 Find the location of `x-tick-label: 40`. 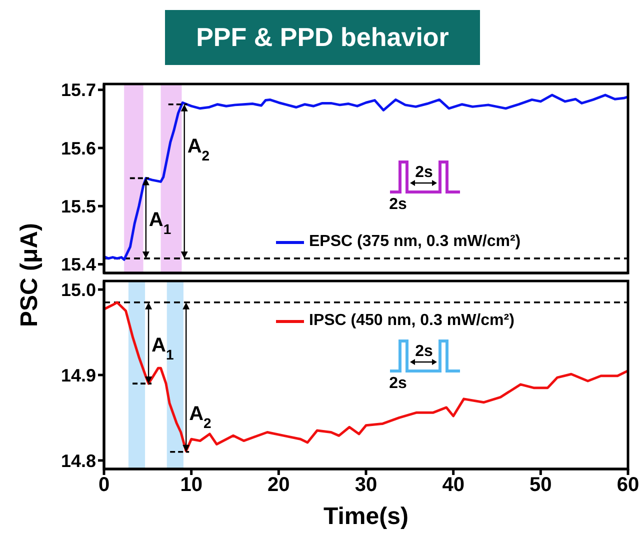

x-tick-label: 40 is located at coordinates (453, 485).